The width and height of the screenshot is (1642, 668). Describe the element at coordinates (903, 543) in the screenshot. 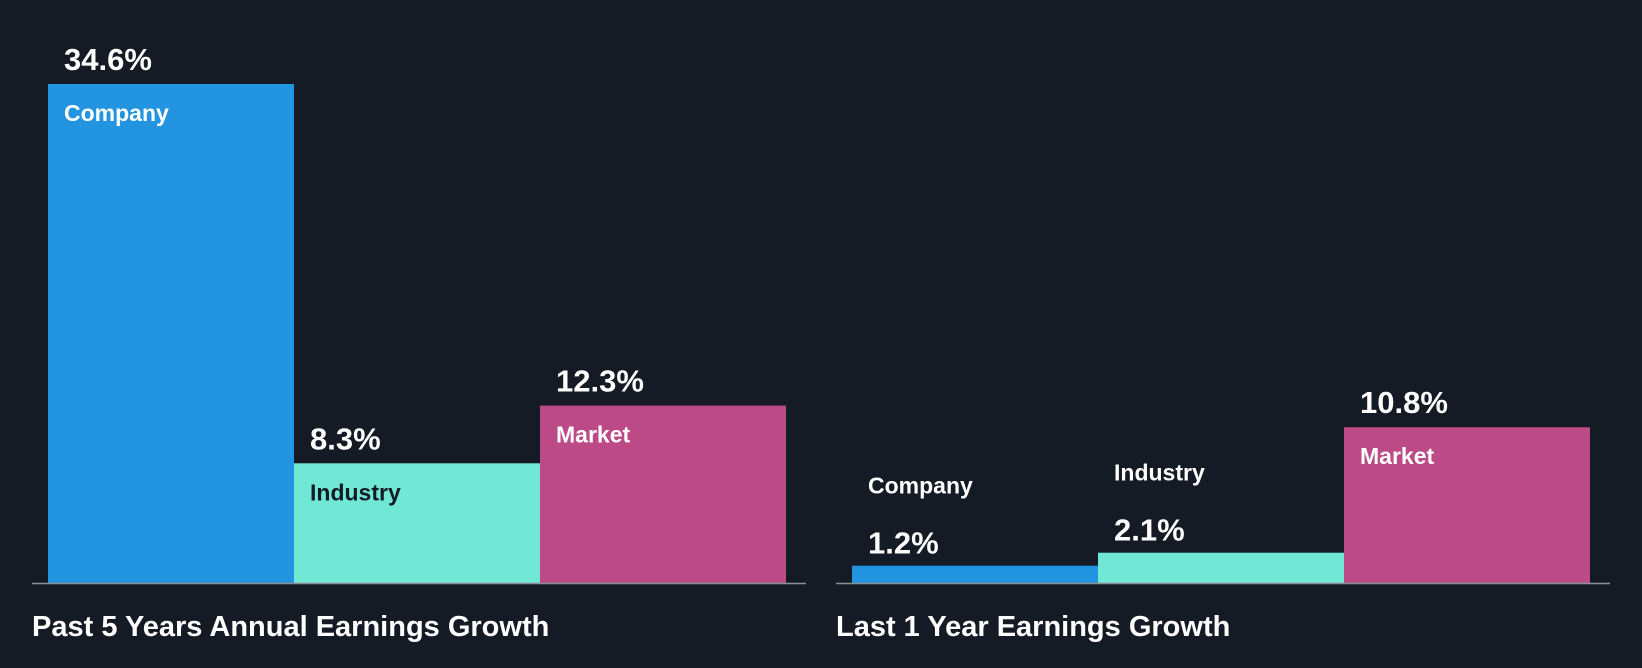

I see `value-label-company: 1.2%` at that location.